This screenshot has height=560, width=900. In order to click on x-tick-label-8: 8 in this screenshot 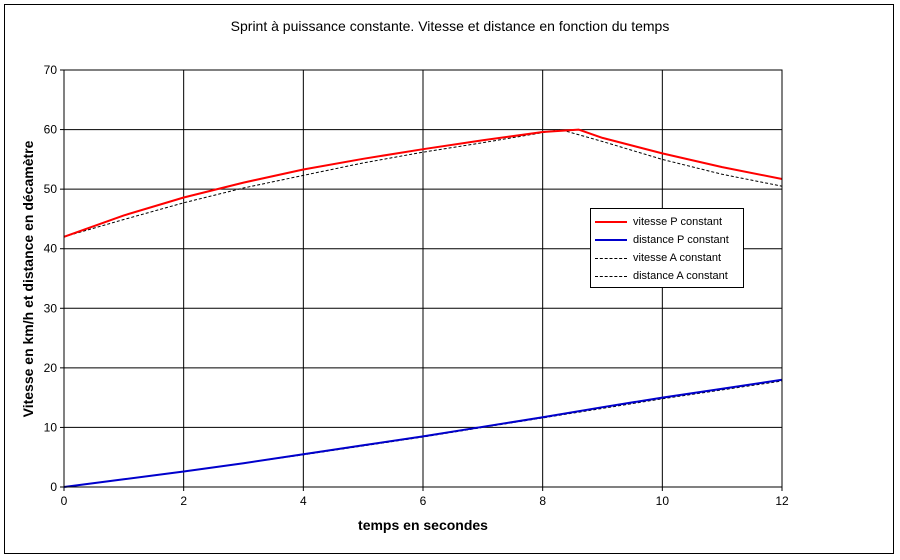, I will do `click(542, 501)`.